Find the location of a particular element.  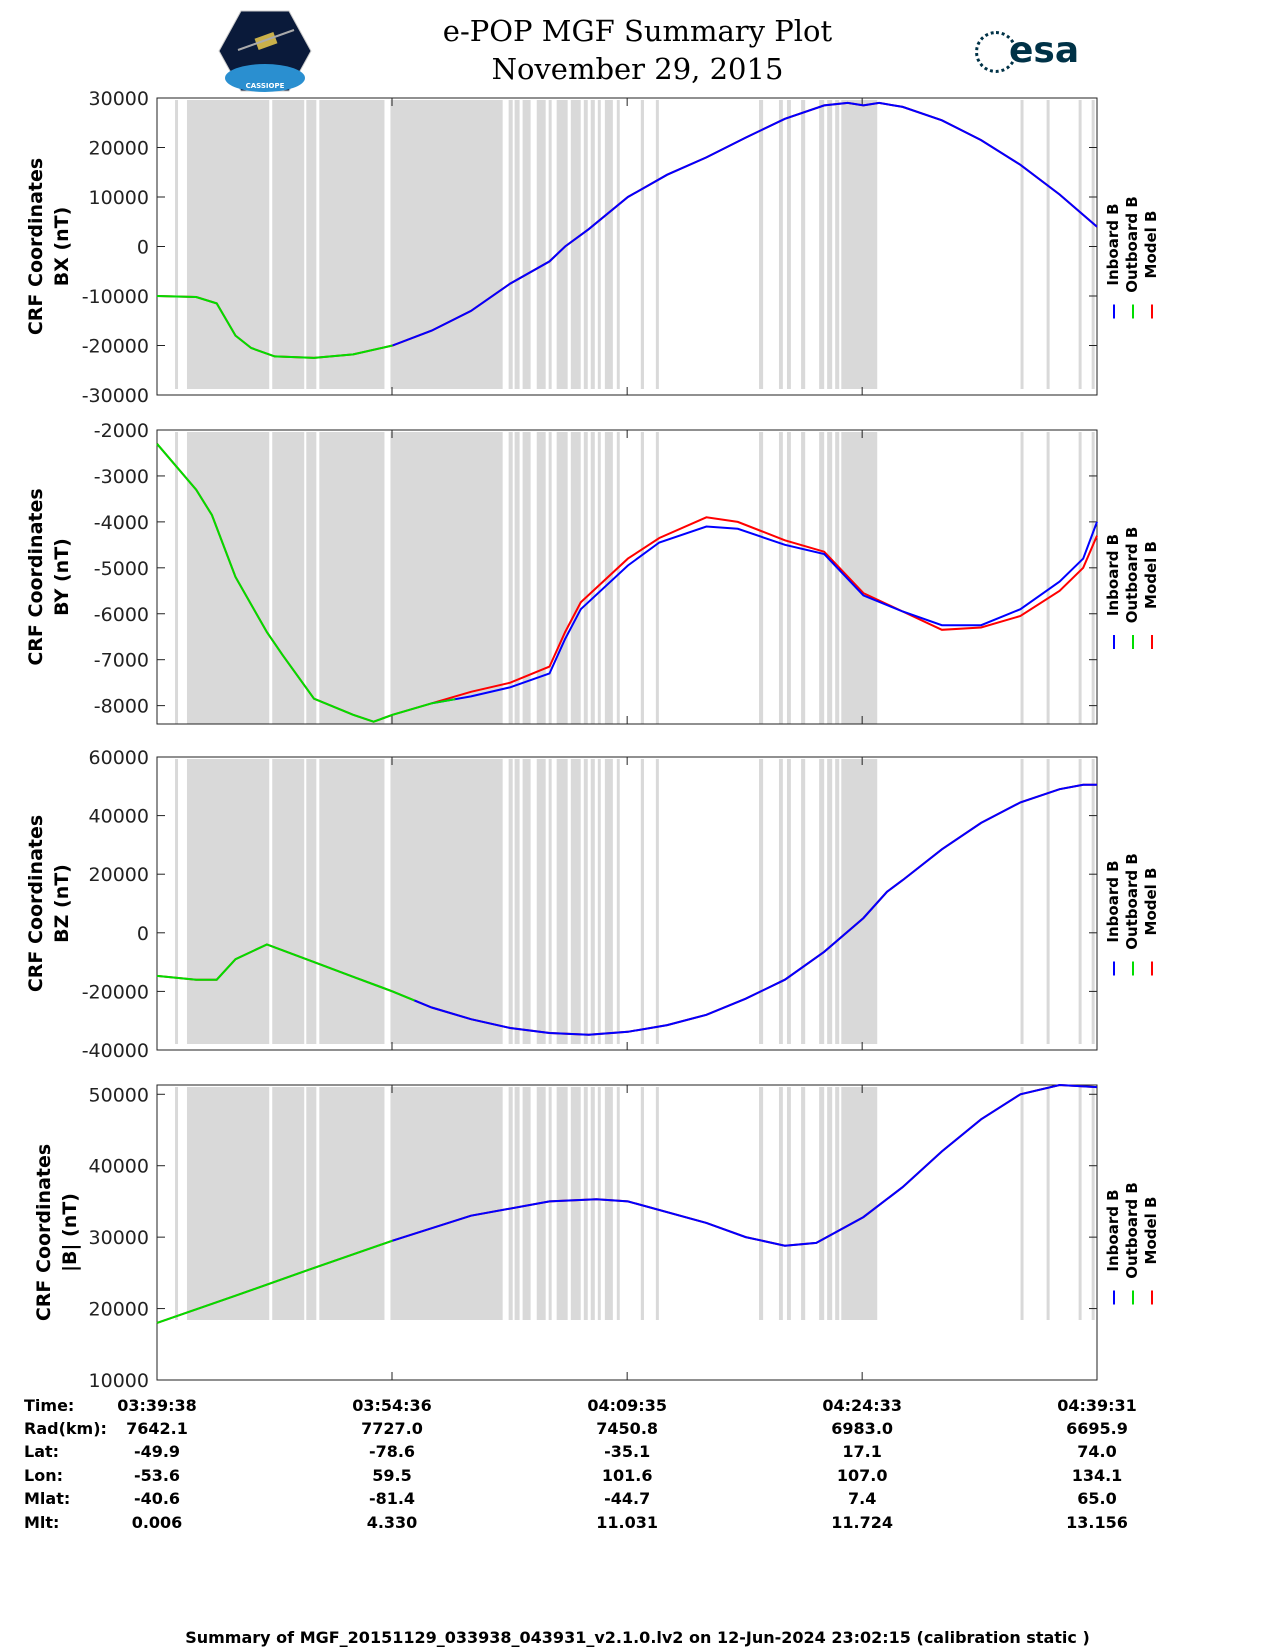

y-tick-label: -5000 is located at coordinates (121, 569).